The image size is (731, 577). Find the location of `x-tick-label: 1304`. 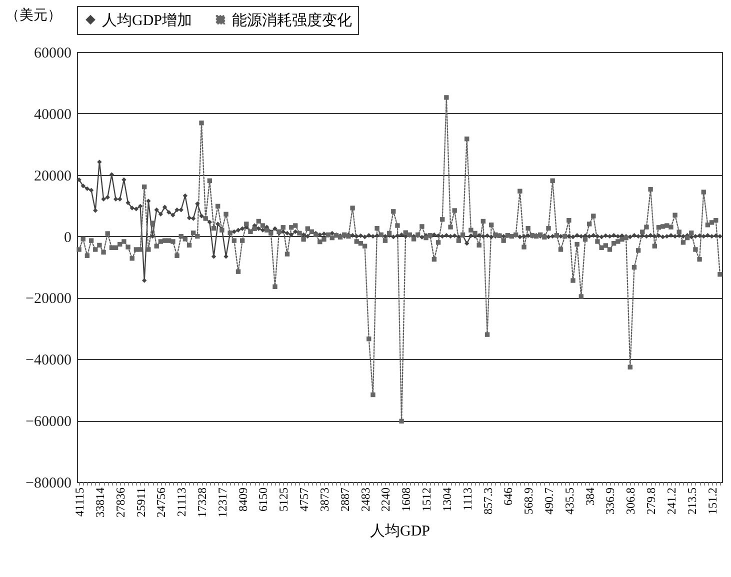

x-tick-label: 1304 is located at coordinates (447, 500).